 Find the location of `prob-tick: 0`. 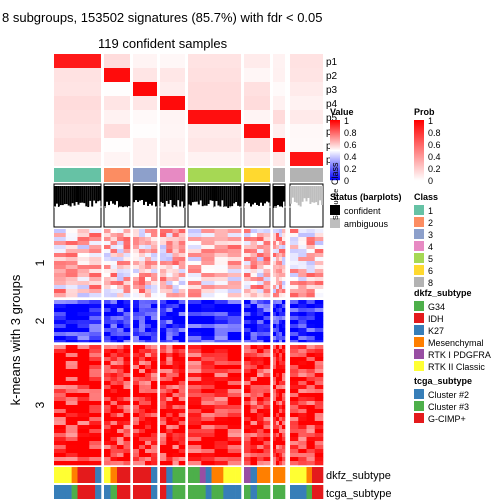

prob-tick: 0 is located at coordinates (430, 181).